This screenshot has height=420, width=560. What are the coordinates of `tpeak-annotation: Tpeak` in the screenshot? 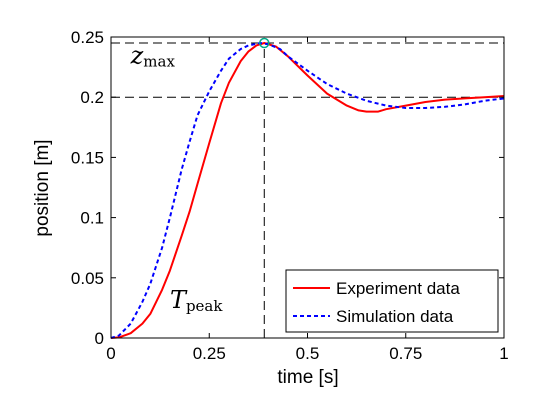 It's located at (196, 300).